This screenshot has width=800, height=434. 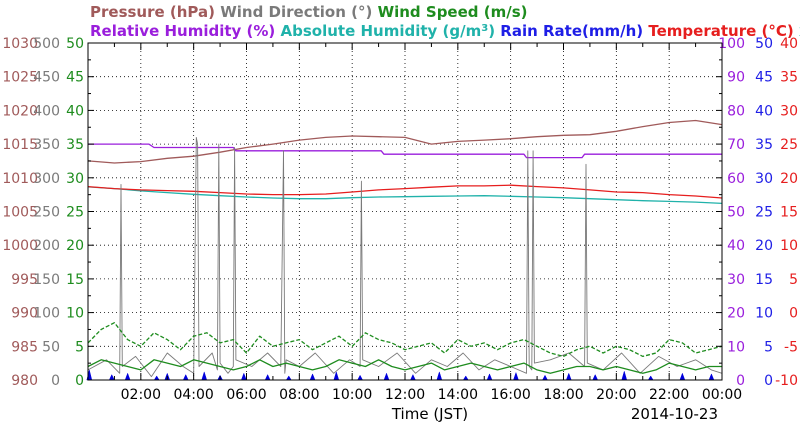 I want to click on legend-entry: Wind Direction (°), so click(x=293, y=12).